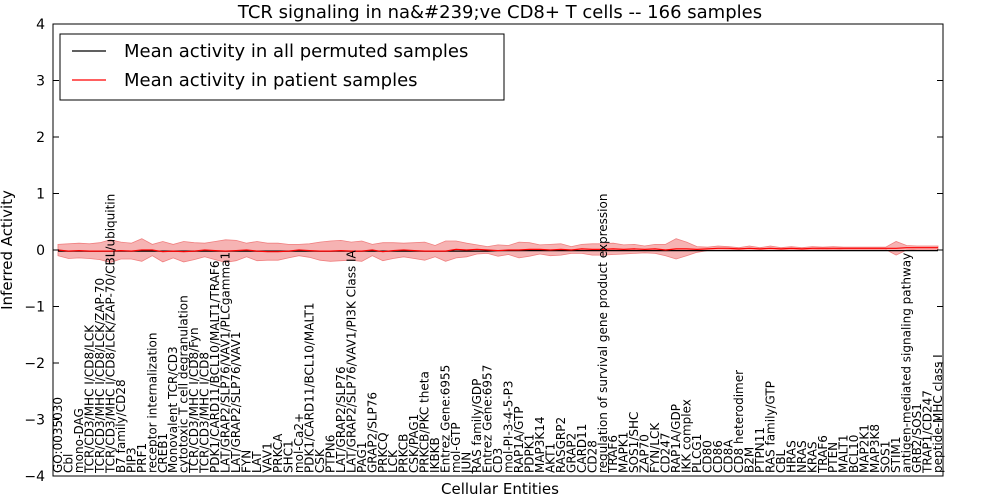 This screenshot has height=500, width=1000. Describe the element at coordinates (687, 436) in the screenshot. I see `x-tick-label: IKK complex` at that location.